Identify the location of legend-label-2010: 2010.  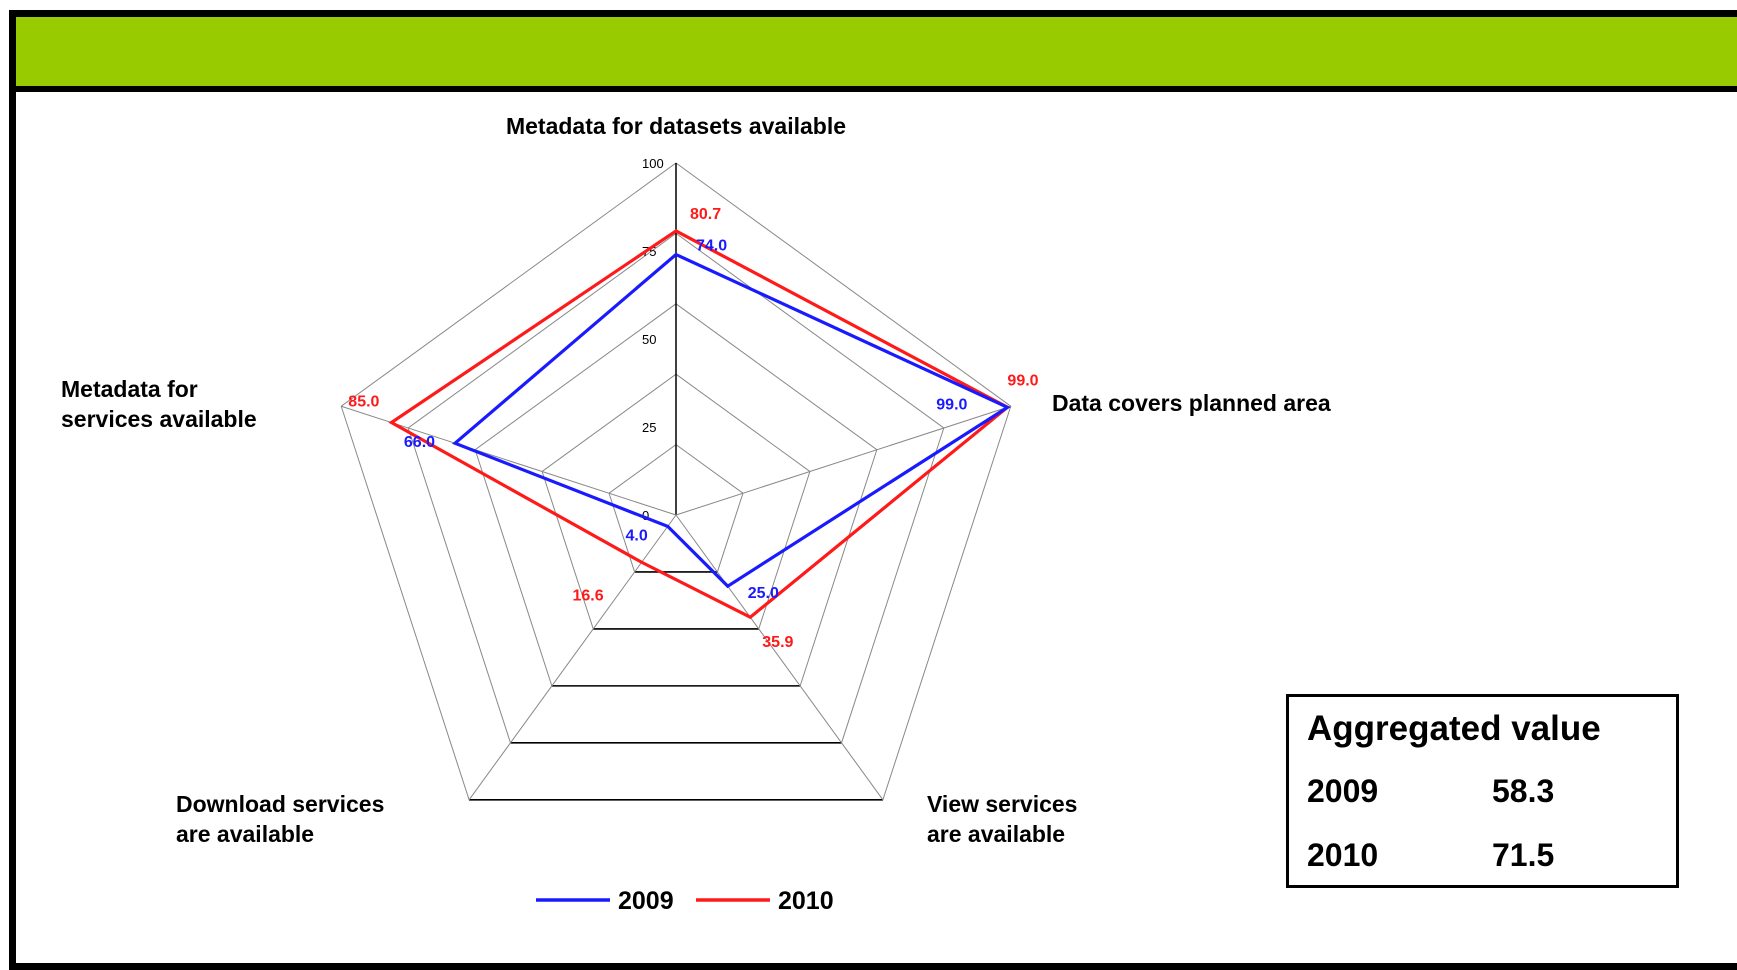
(806, 901).